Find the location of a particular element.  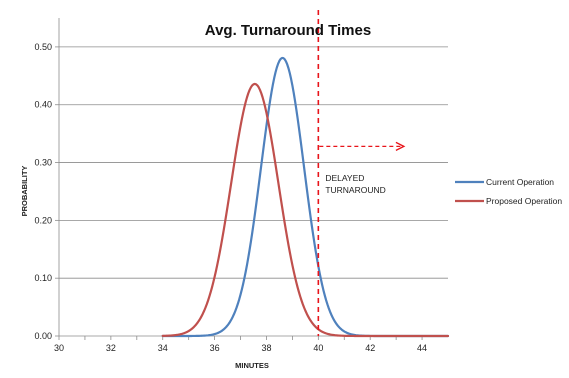

delayed-turnaround-label: TURNAROUND is located at coordinates (355, 190).